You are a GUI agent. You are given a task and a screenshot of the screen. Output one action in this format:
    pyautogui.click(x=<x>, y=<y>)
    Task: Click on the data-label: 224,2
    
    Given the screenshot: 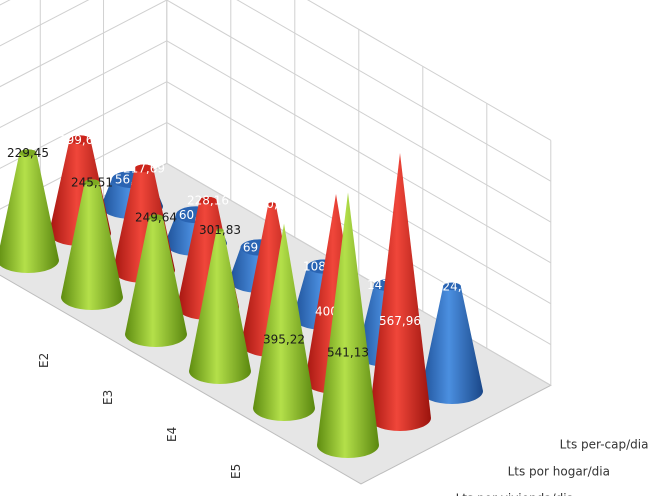 What is the action you would take?
    pyautogui.click(x=452, y=286)
    